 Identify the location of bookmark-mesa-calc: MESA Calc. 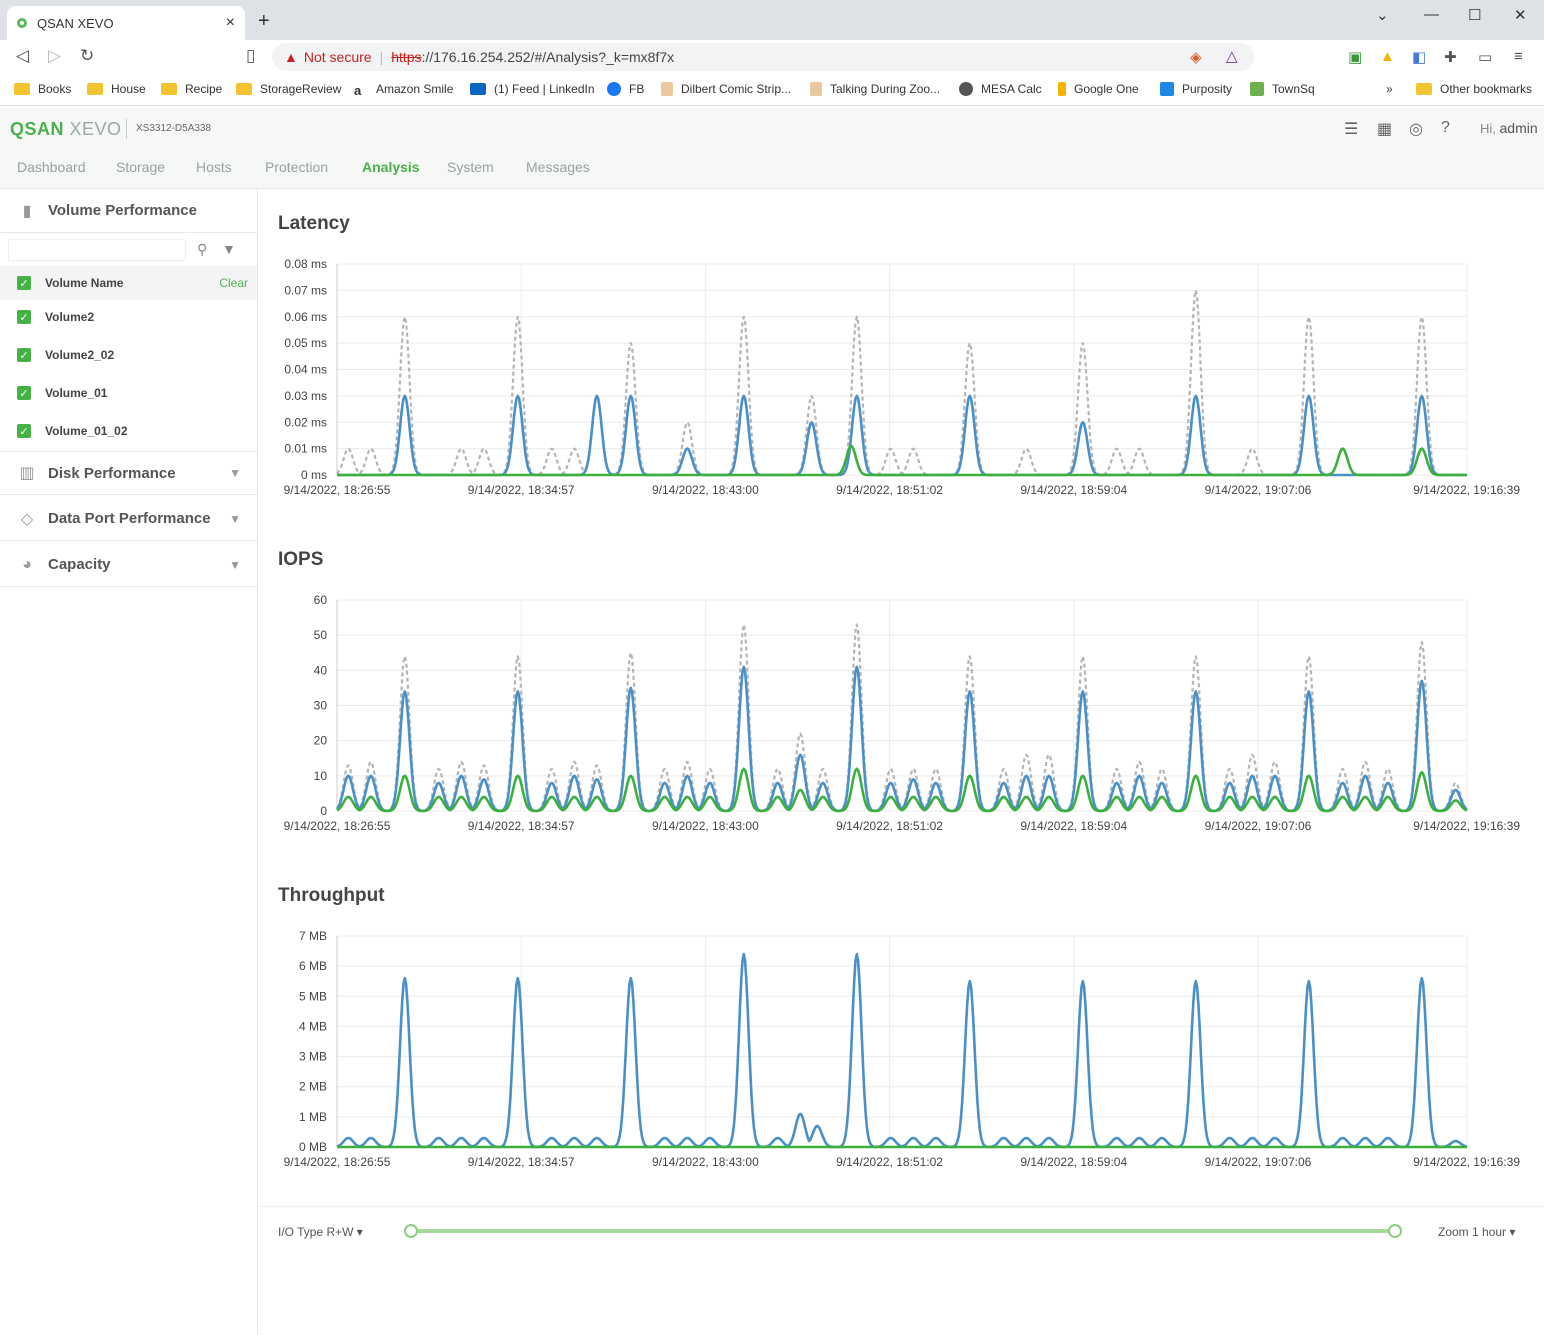
(1000, 89).